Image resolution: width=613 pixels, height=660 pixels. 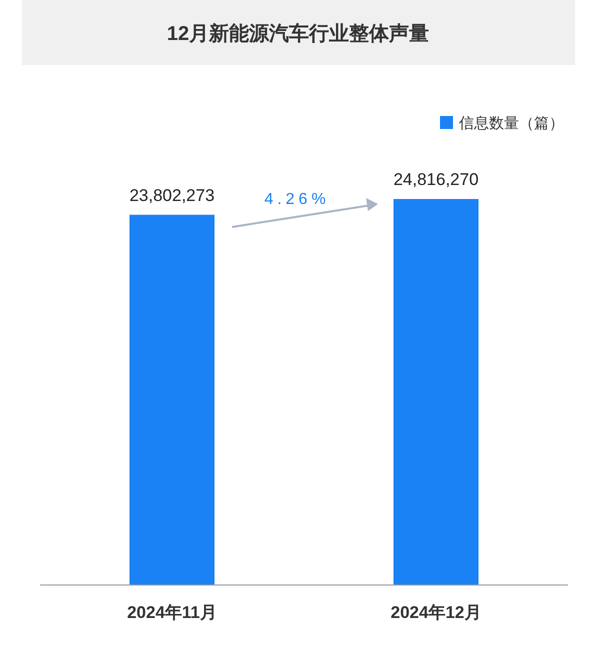 What do you see at coordinates (511, 123) in the screenshot?
I see `legend-label: 信息数量（篇）` at bounding box center [511, 123].